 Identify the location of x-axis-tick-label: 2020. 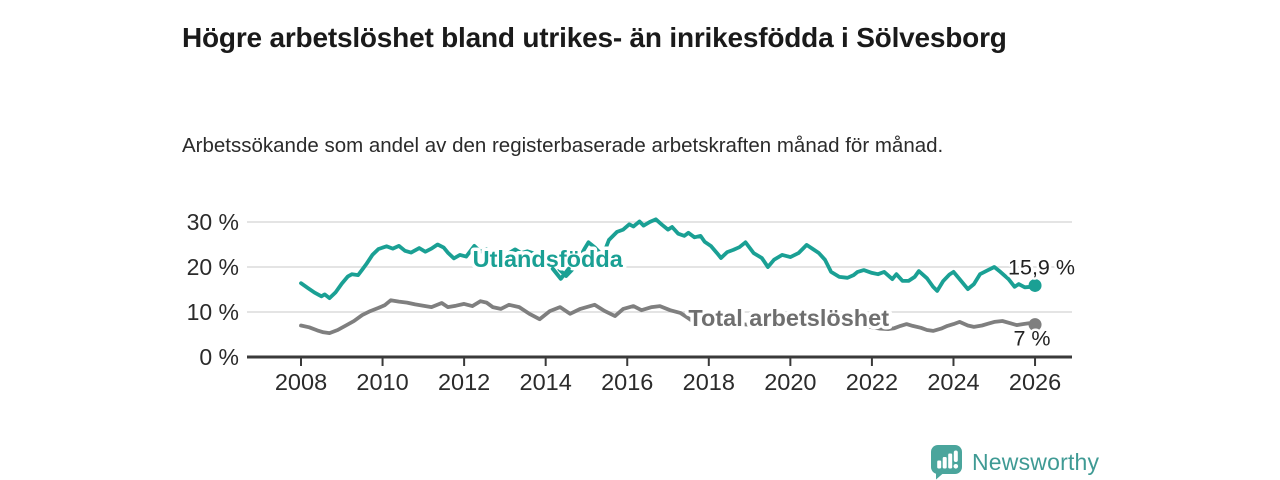
(790, 382).